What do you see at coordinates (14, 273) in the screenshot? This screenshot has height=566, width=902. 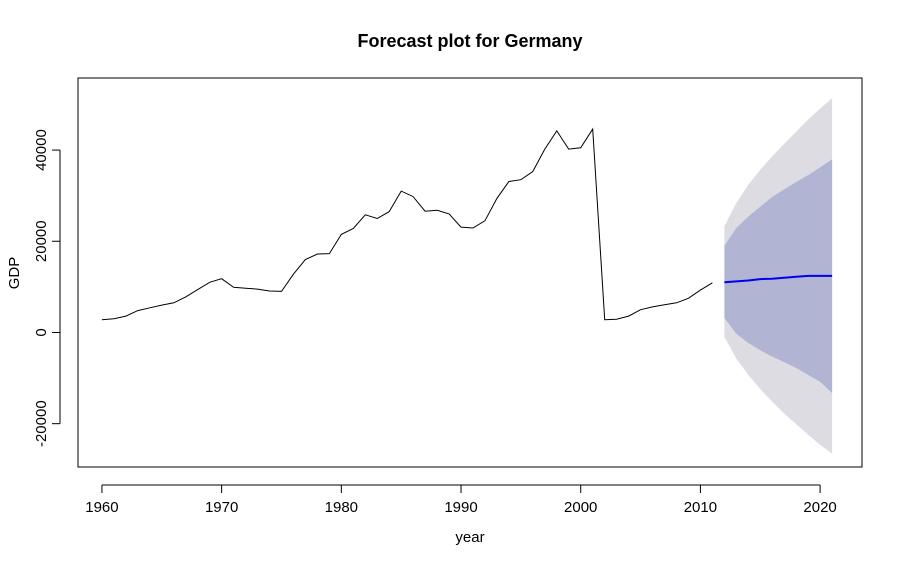 I see `y-axis-label: GDP` at bounding box center [14, 273].